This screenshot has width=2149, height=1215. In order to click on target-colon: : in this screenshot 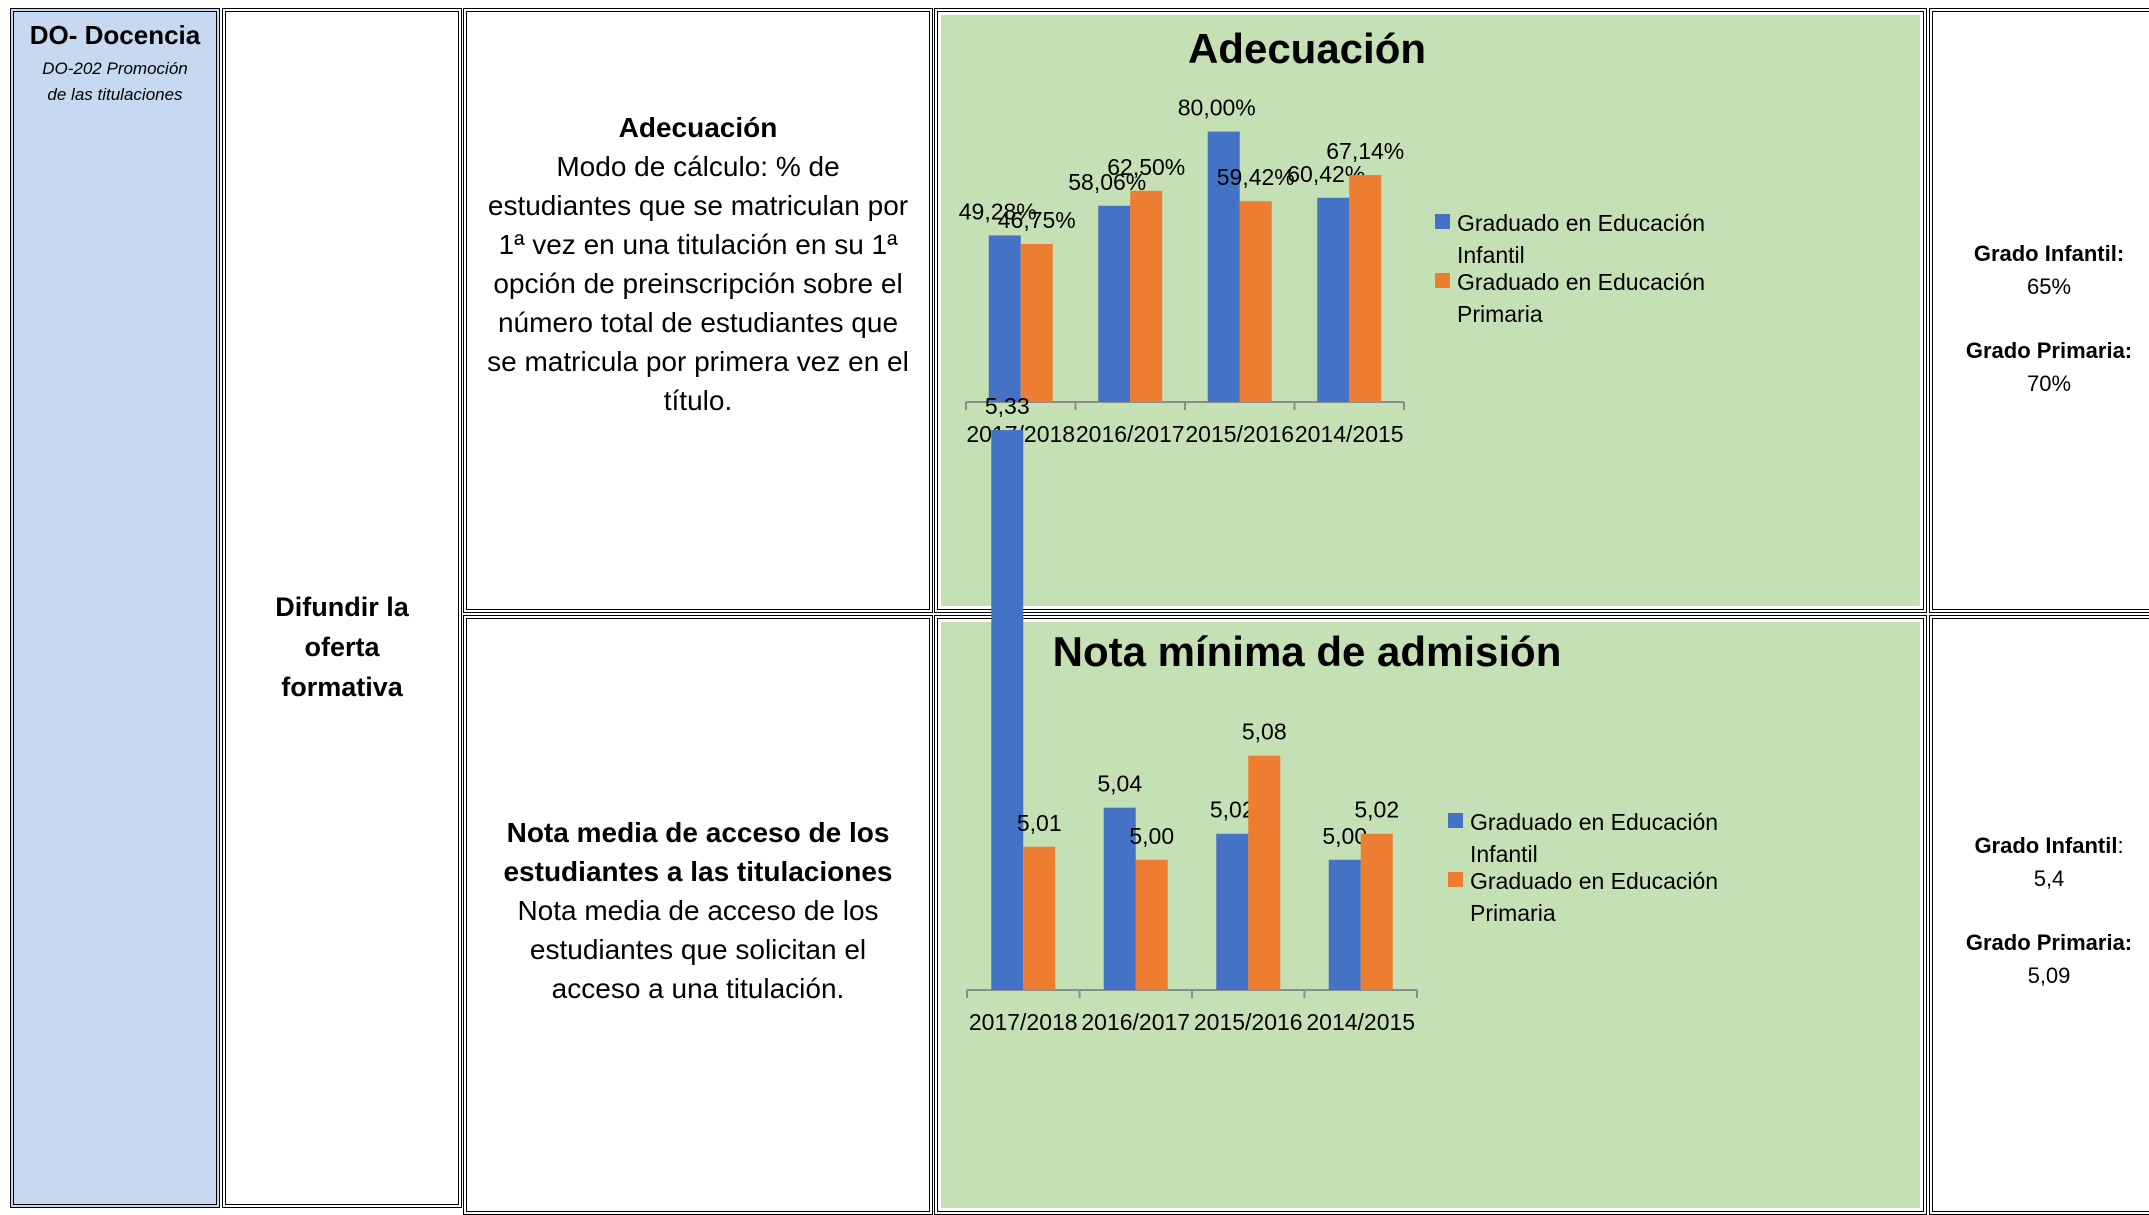, I will do `click(2120, 845)`.